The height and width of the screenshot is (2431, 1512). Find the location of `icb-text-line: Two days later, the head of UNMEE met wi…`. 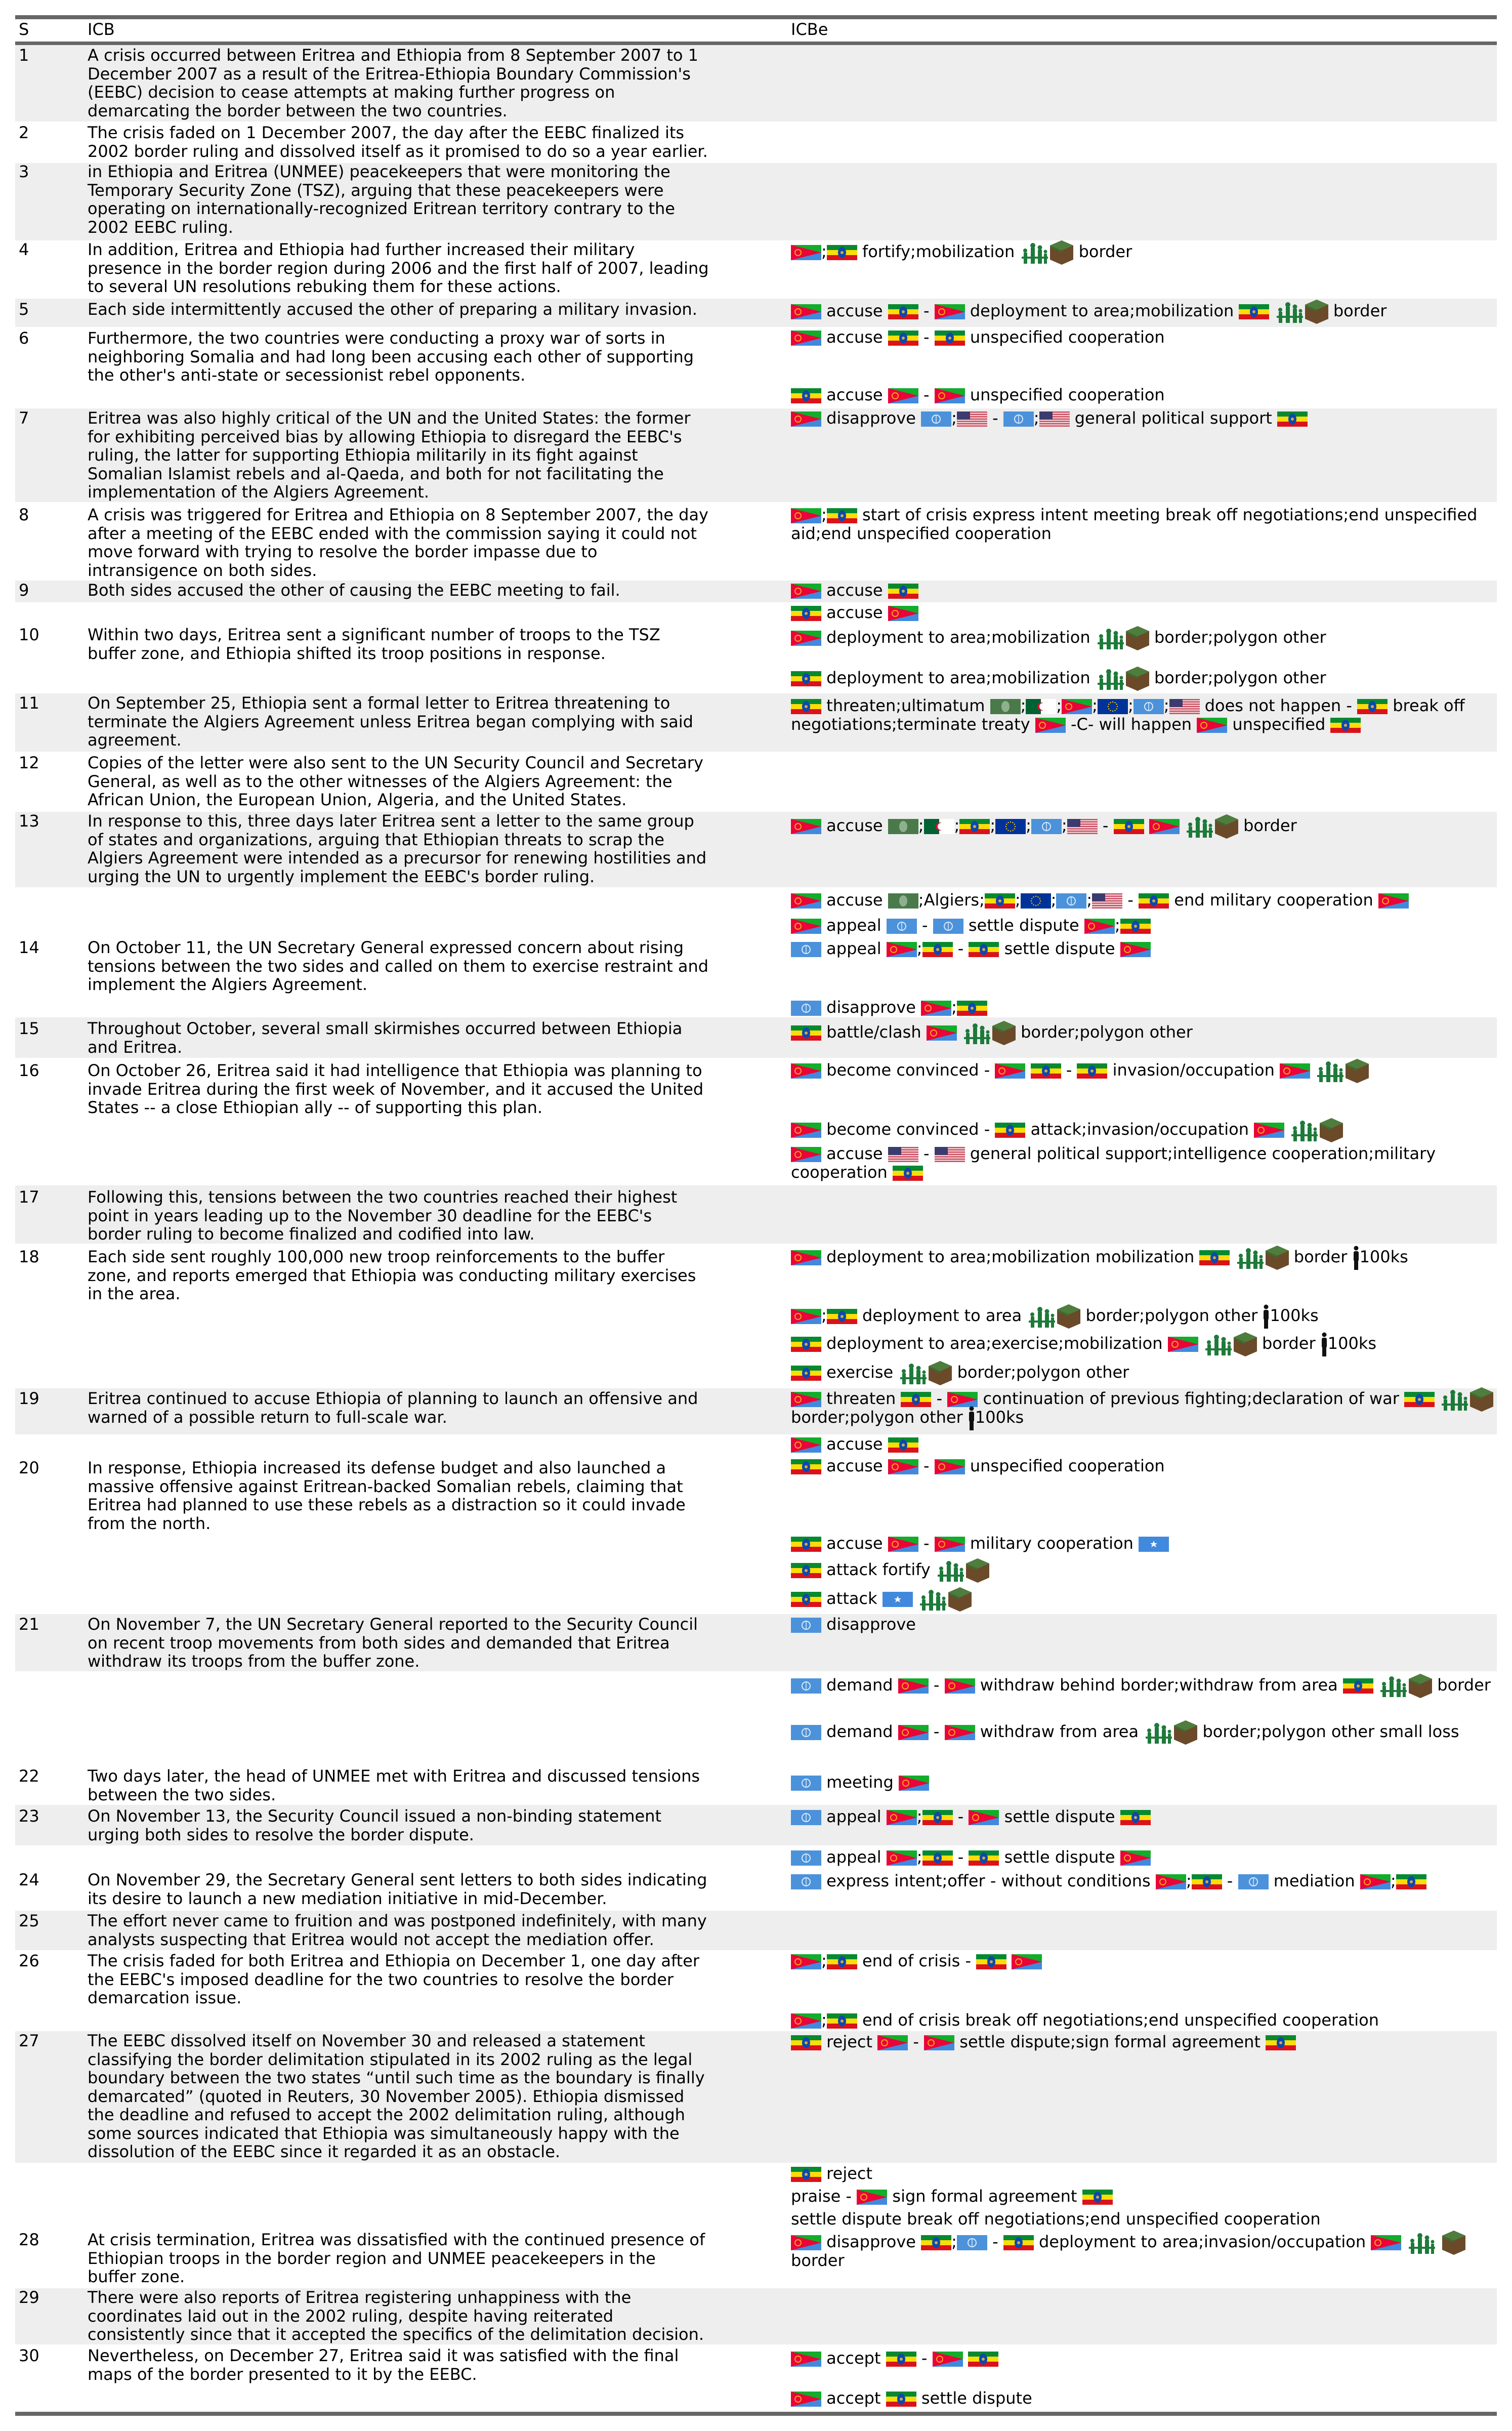

icb-text-line: Two days later, the head of UNMEE met wi… is located at coordinates (394, 1776).